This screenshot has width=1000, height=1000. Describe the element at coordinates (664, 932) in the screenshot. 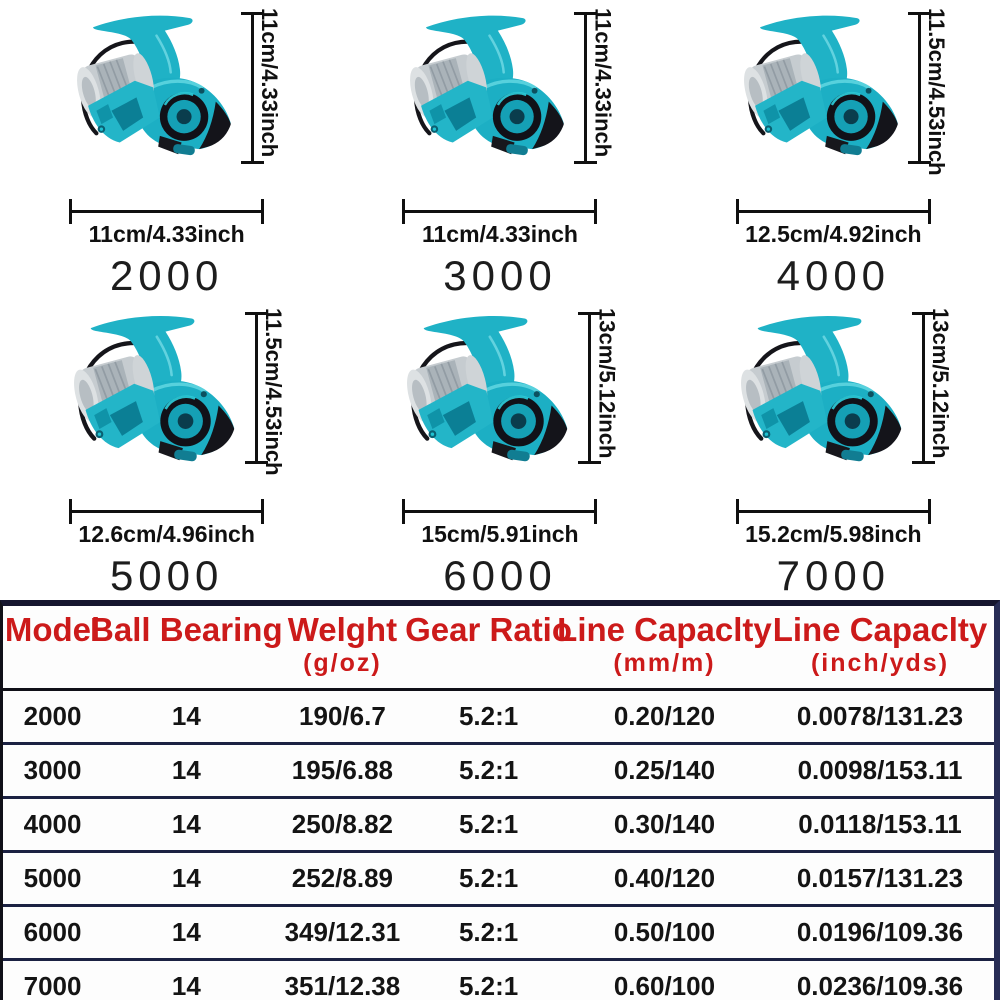

I see `cell-line-capacity-mm: 0.50/100` at that location.